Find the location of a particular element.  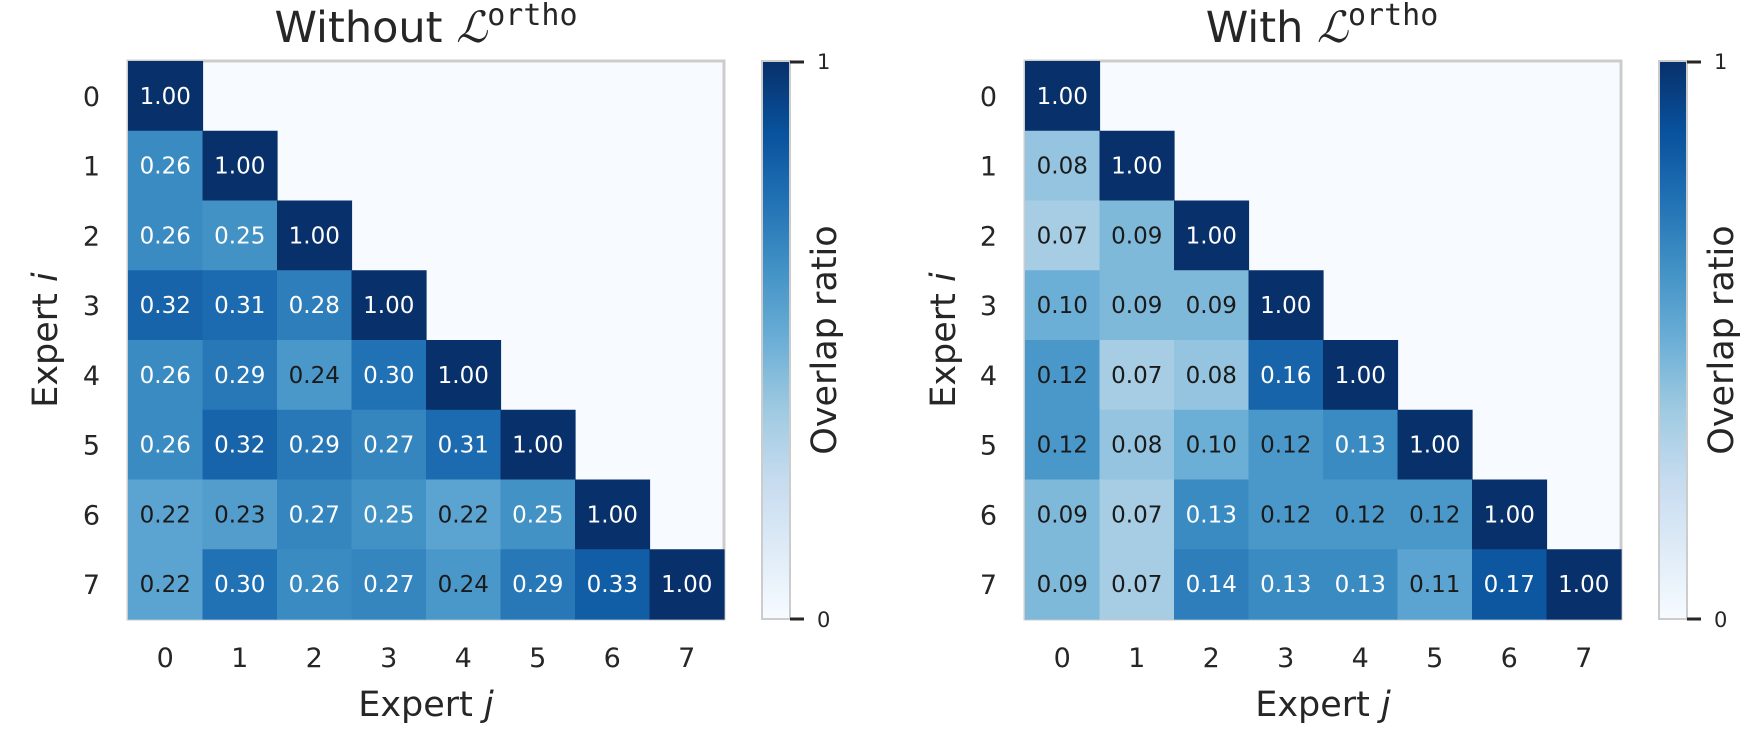

x-tick-label: 3 is located at coordinates (1285, 658).